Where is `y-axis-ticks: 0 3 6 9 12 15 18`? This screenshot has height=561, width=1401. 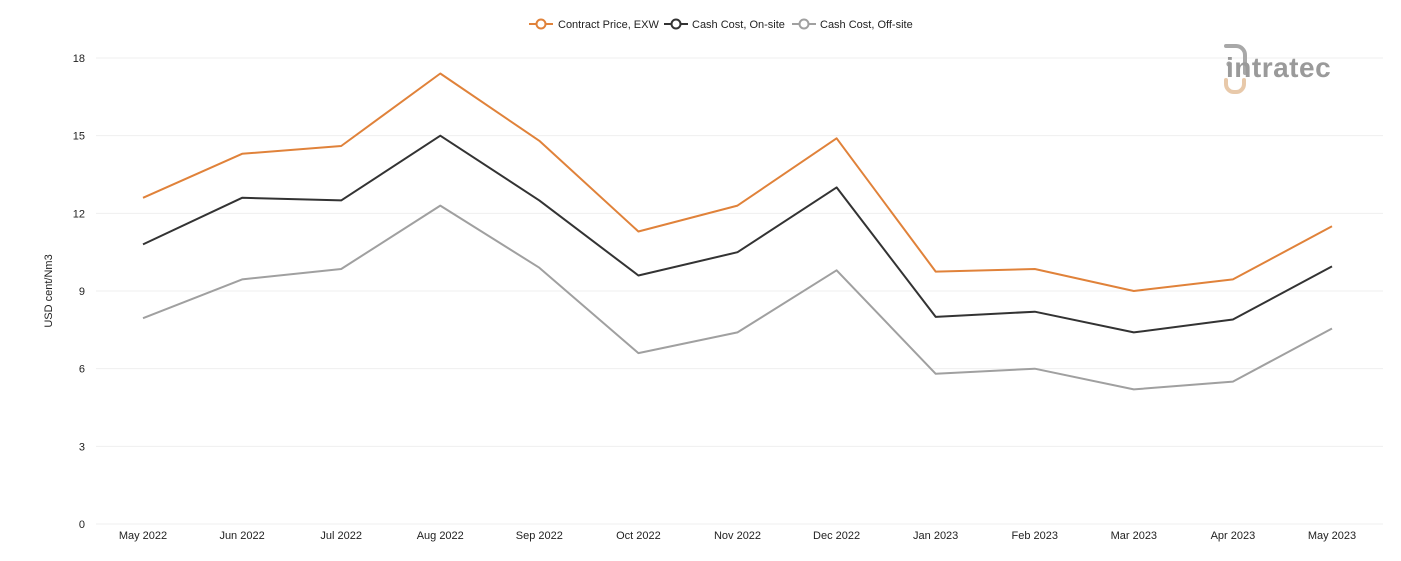 y-axis-ticks: 0 3 6 9 12 15 18 is located at coordinates (79, 292).